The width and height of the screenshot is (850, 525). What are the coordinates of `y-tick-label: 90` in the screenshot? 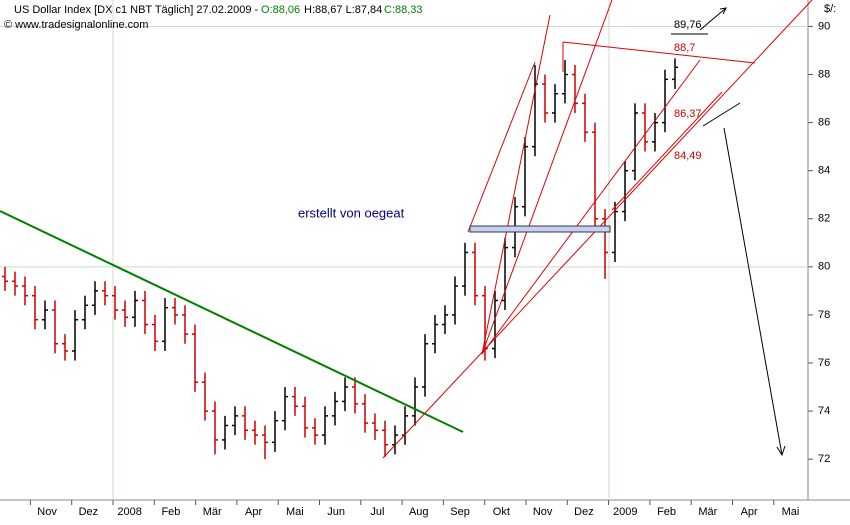 It's located at (824, 26).